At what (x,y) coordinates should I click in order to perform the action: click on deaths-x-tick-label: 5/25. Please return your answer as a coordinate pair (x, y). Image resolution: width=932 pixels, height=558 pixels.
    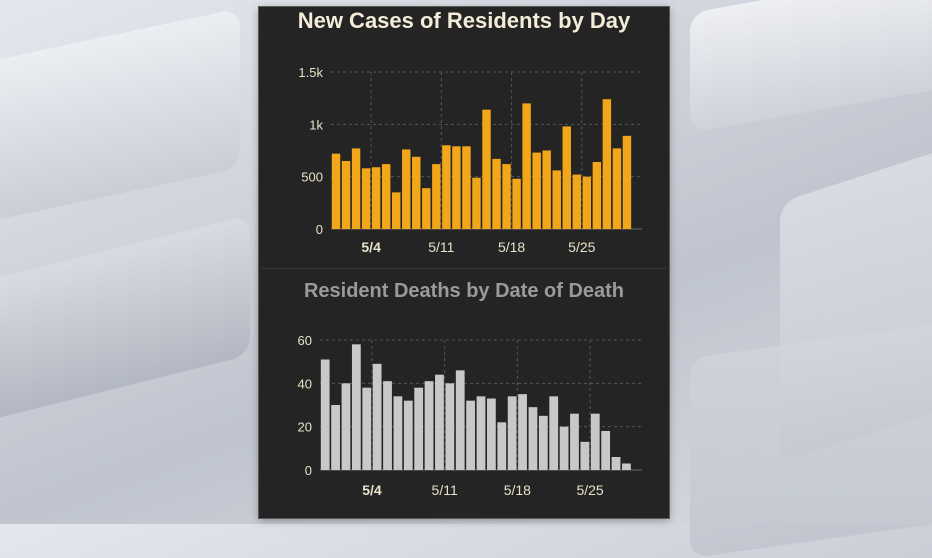
    Looking at the image, I should click on (589, 490).